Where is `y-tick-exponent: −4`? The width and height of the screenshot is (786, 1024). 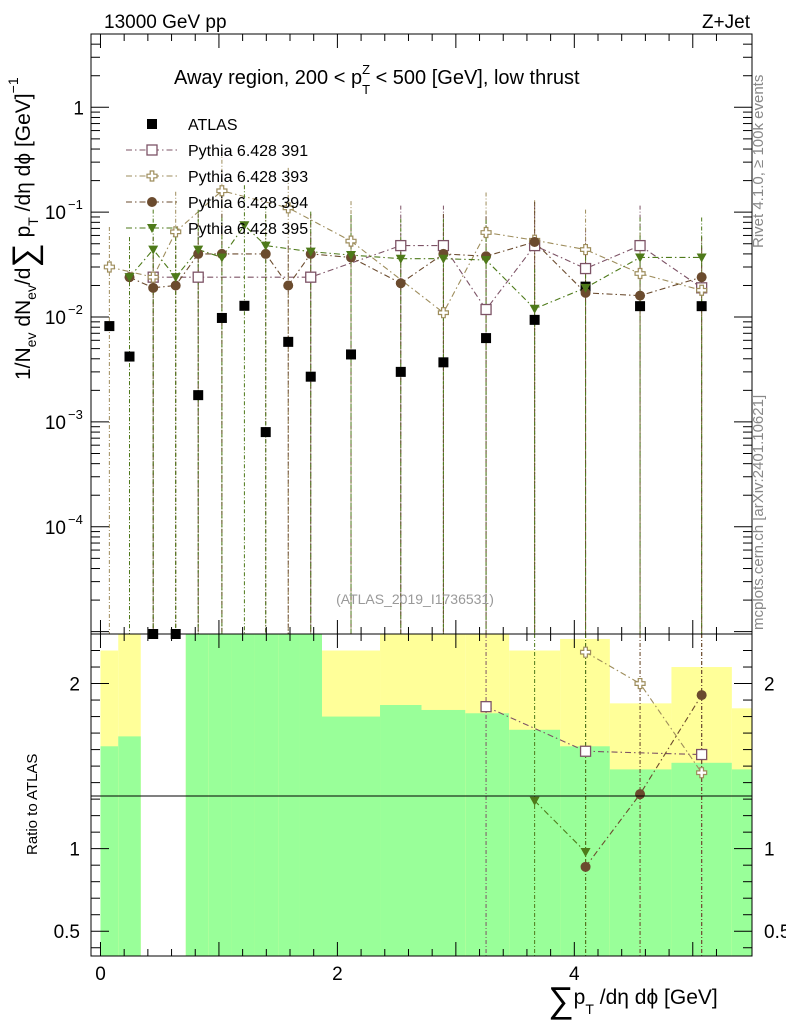 y-tick-exponent: −4 is located at coordinates (75, 519).